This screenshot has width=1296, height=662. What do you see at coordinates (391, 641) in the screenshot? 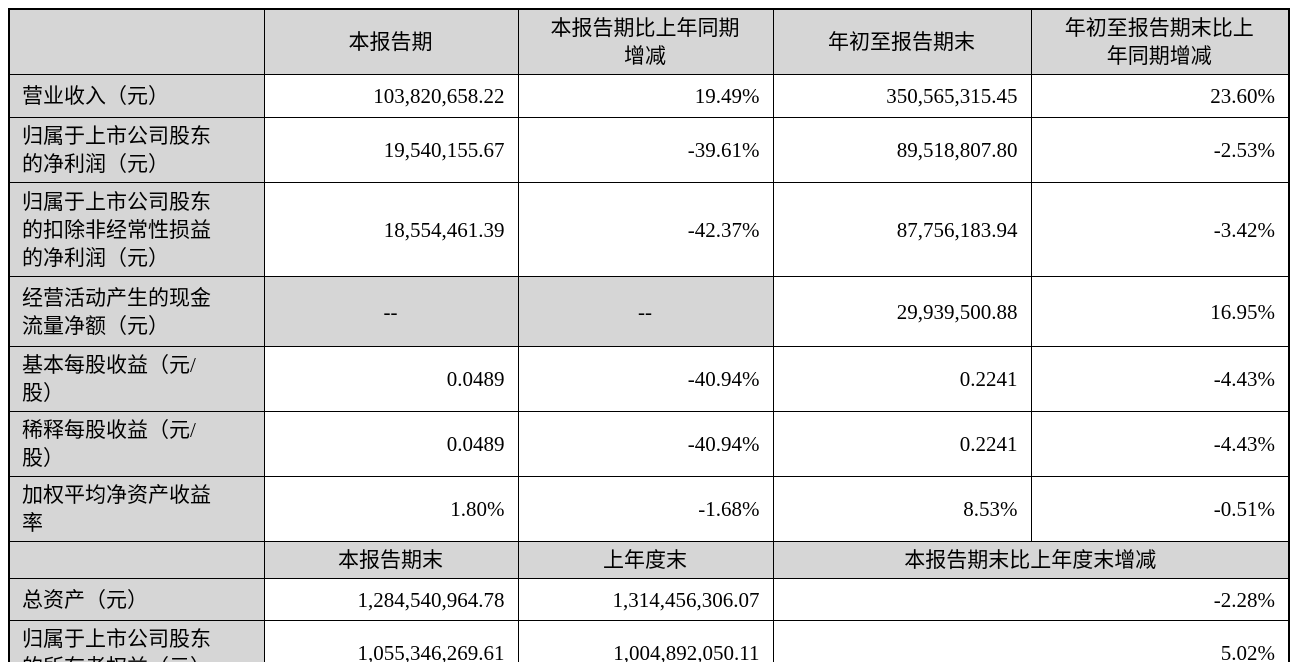
I see `value-cell: 1,055,346,269.61` at bounding box center [391, 641].